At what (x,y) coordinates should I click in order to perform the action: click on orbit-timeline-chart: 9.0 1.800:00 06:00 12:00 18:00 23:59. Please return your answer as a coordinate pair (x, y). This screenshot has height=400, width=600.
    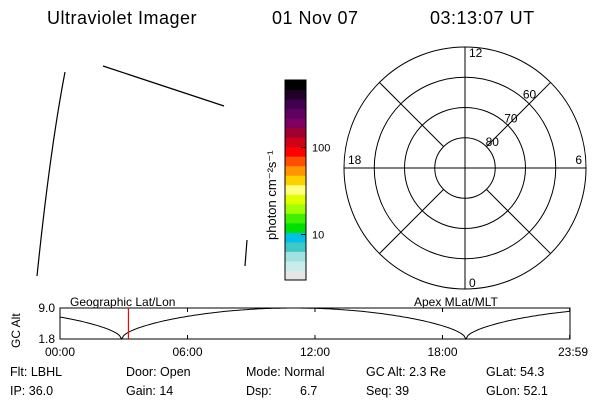
    Looking at the image, I should click on (313, 330).